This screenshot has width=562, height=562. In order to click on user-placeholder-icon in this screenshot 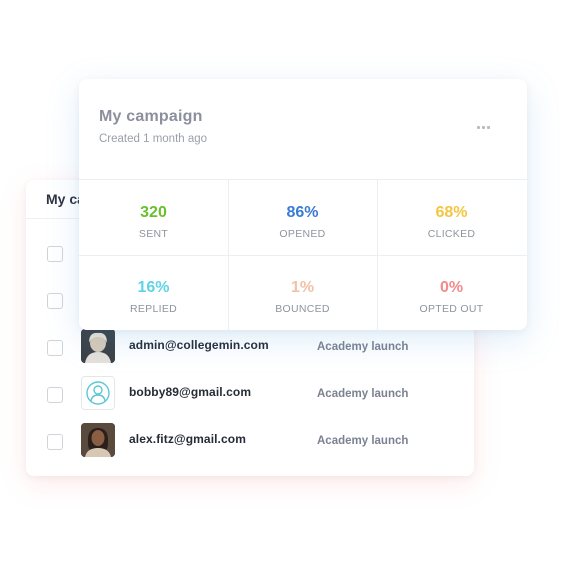, I will do `click(98, 393)`.